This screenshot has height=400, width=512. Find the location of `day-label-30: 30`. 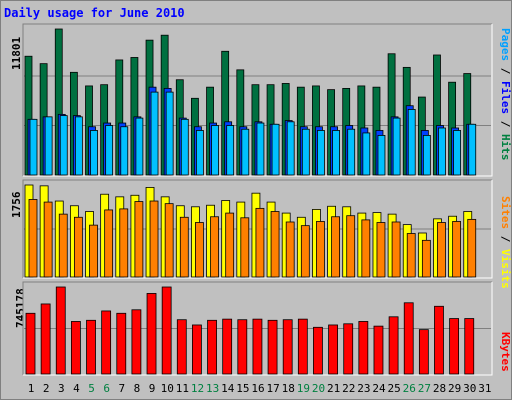

day-label-30: 30 is located at coordinates (469, 388).